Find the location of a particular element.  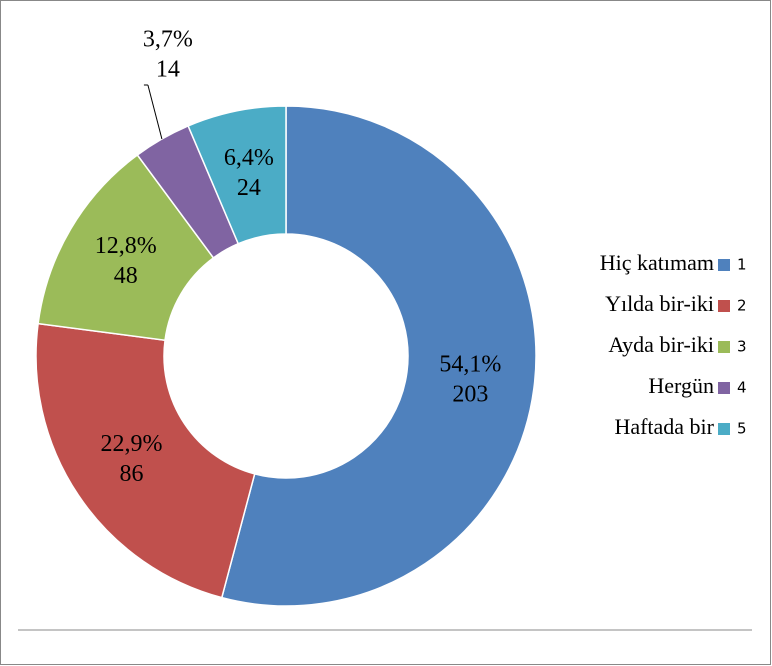

legend-category: Yılda bir-iki is located at coordinates (659, 303).